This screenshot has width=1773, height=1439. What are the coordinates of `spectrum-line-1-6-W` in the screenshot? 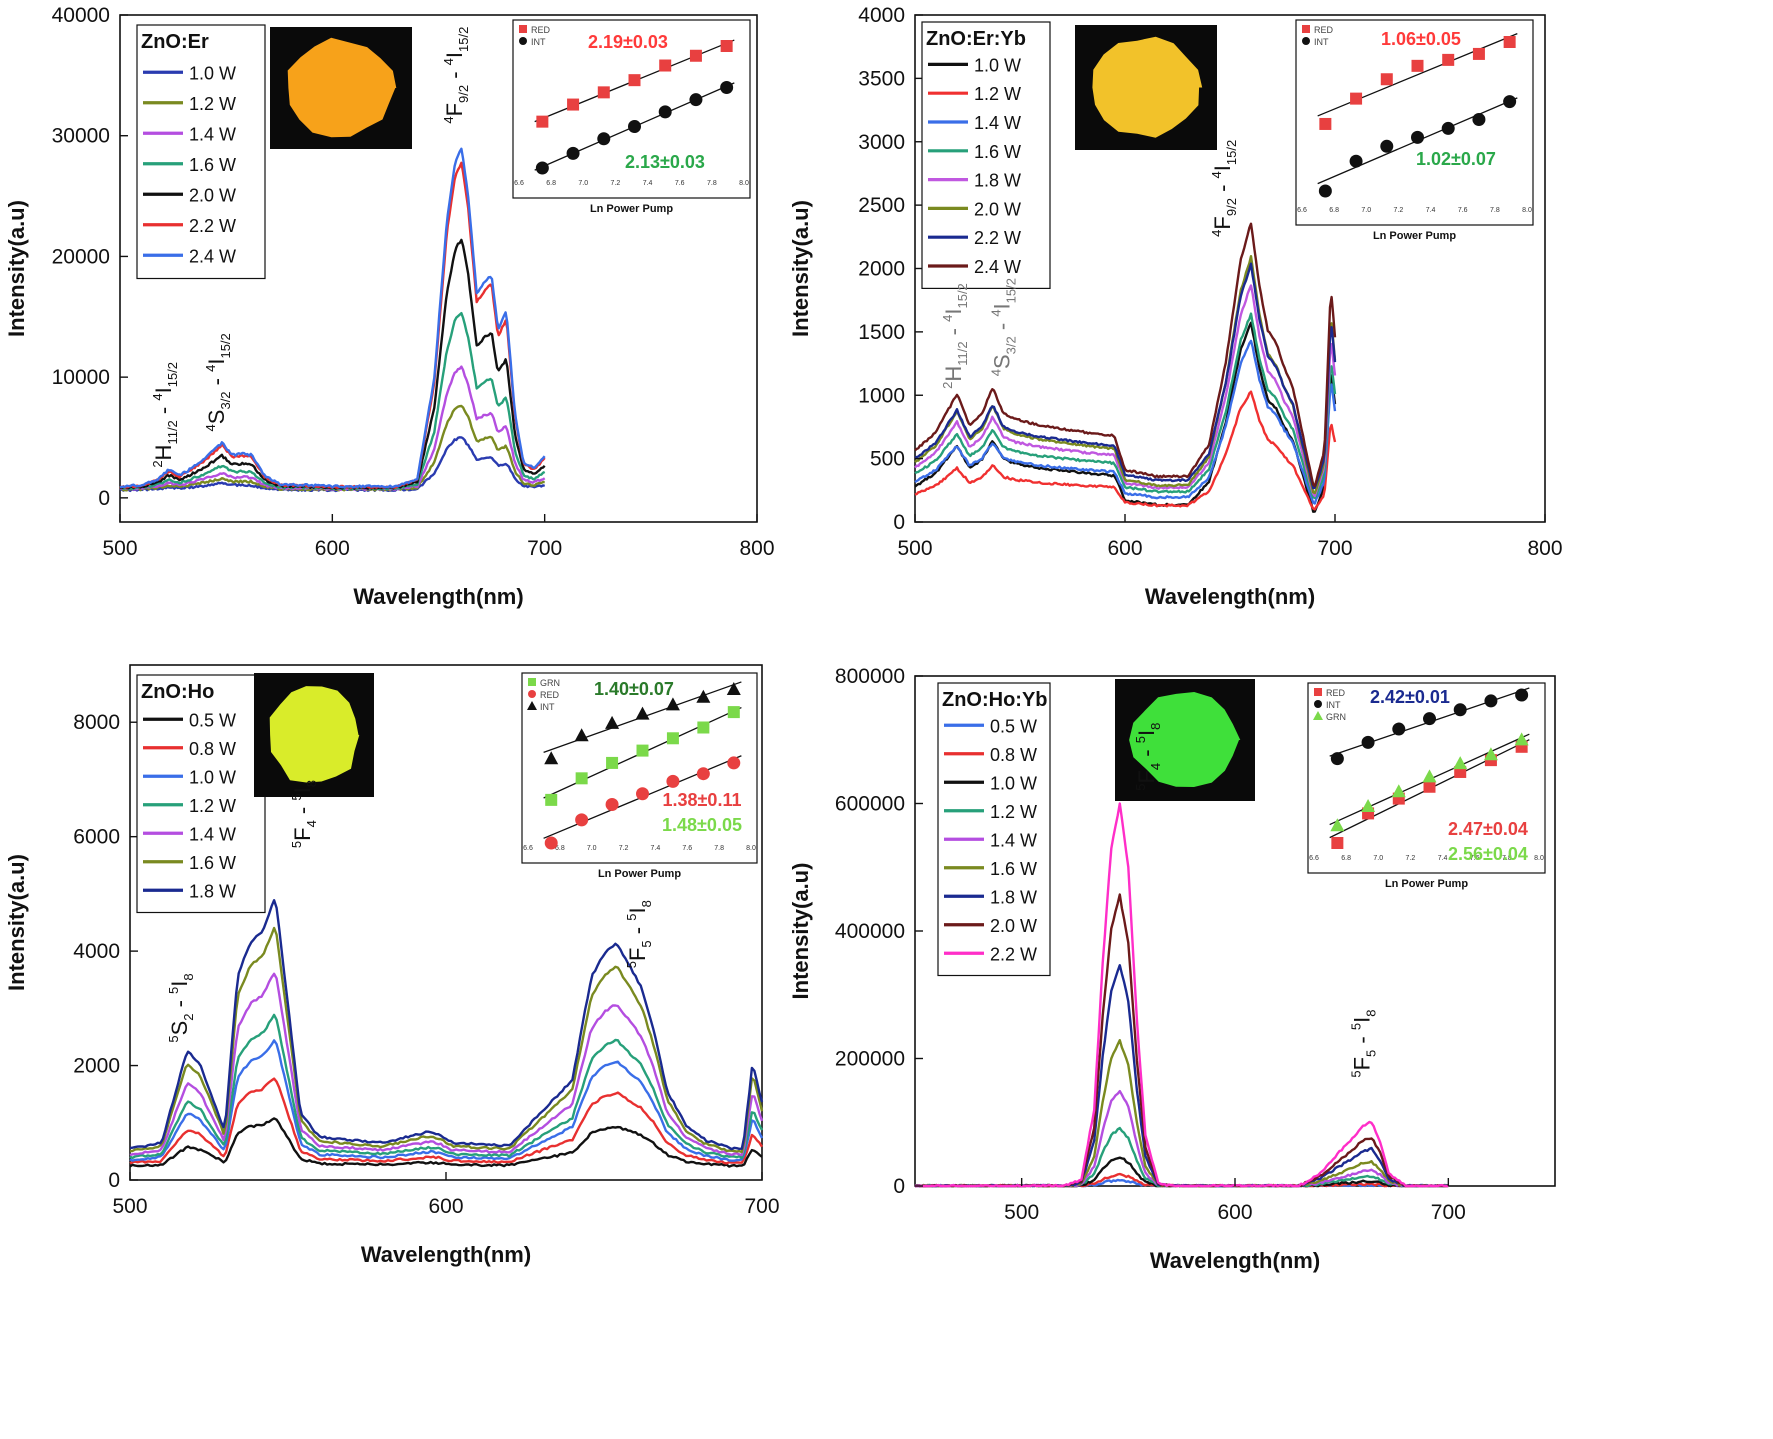 It's located at (446, 1040).